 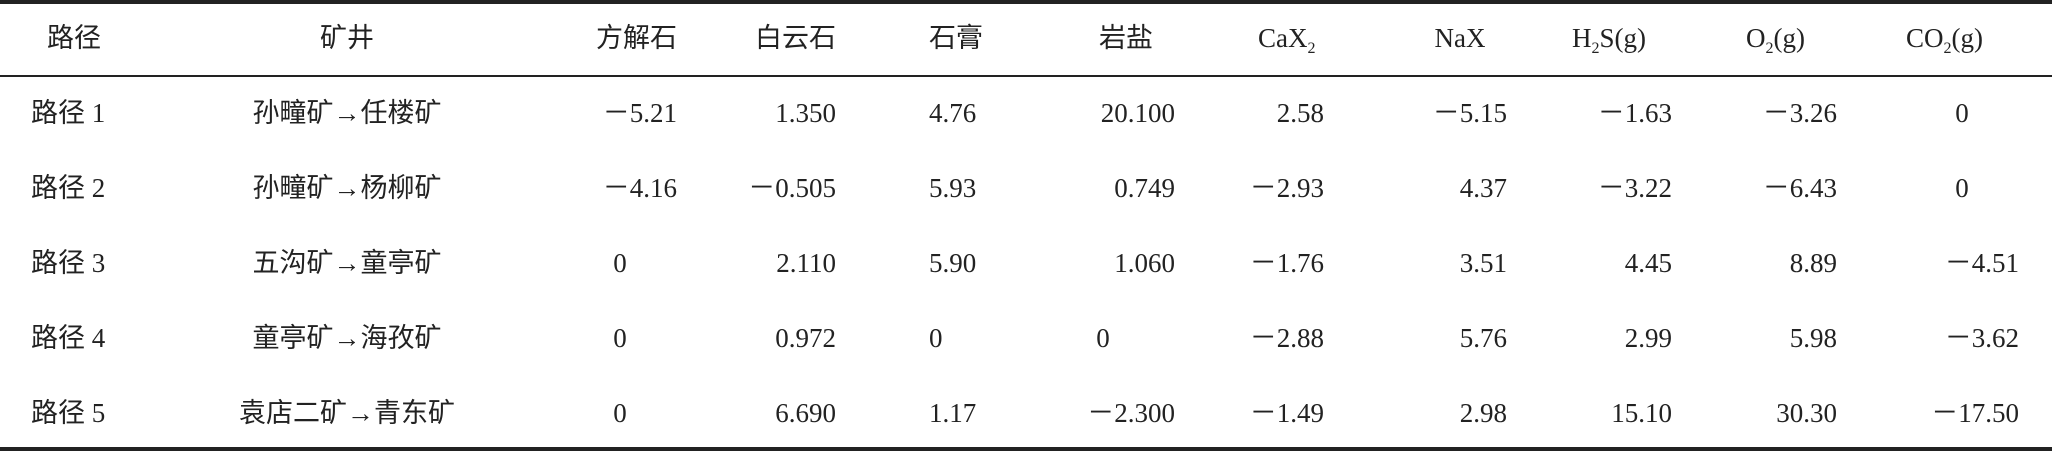 I want to click on cell-co2: －17.50, so click(x=1975, y=413).